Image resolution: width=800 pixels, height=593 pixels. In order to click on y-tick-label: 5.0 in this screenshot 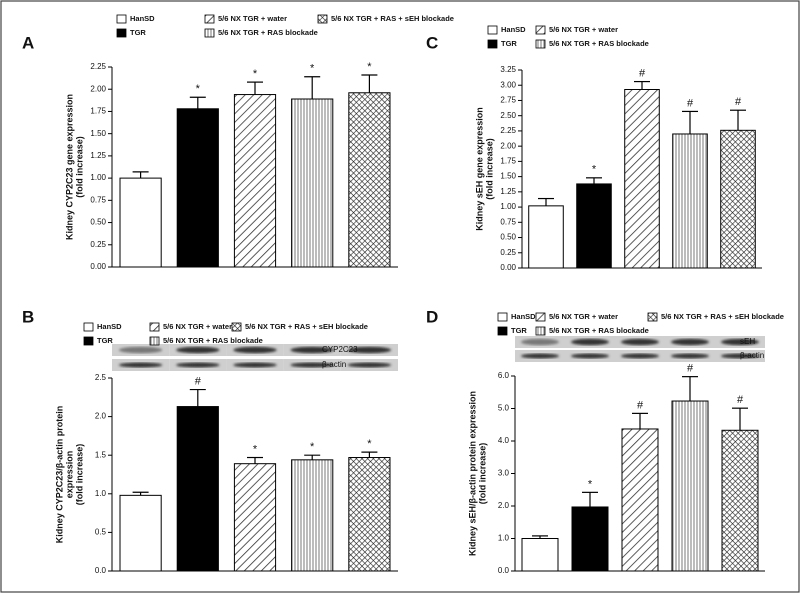, I will do `click(504, 408)`.